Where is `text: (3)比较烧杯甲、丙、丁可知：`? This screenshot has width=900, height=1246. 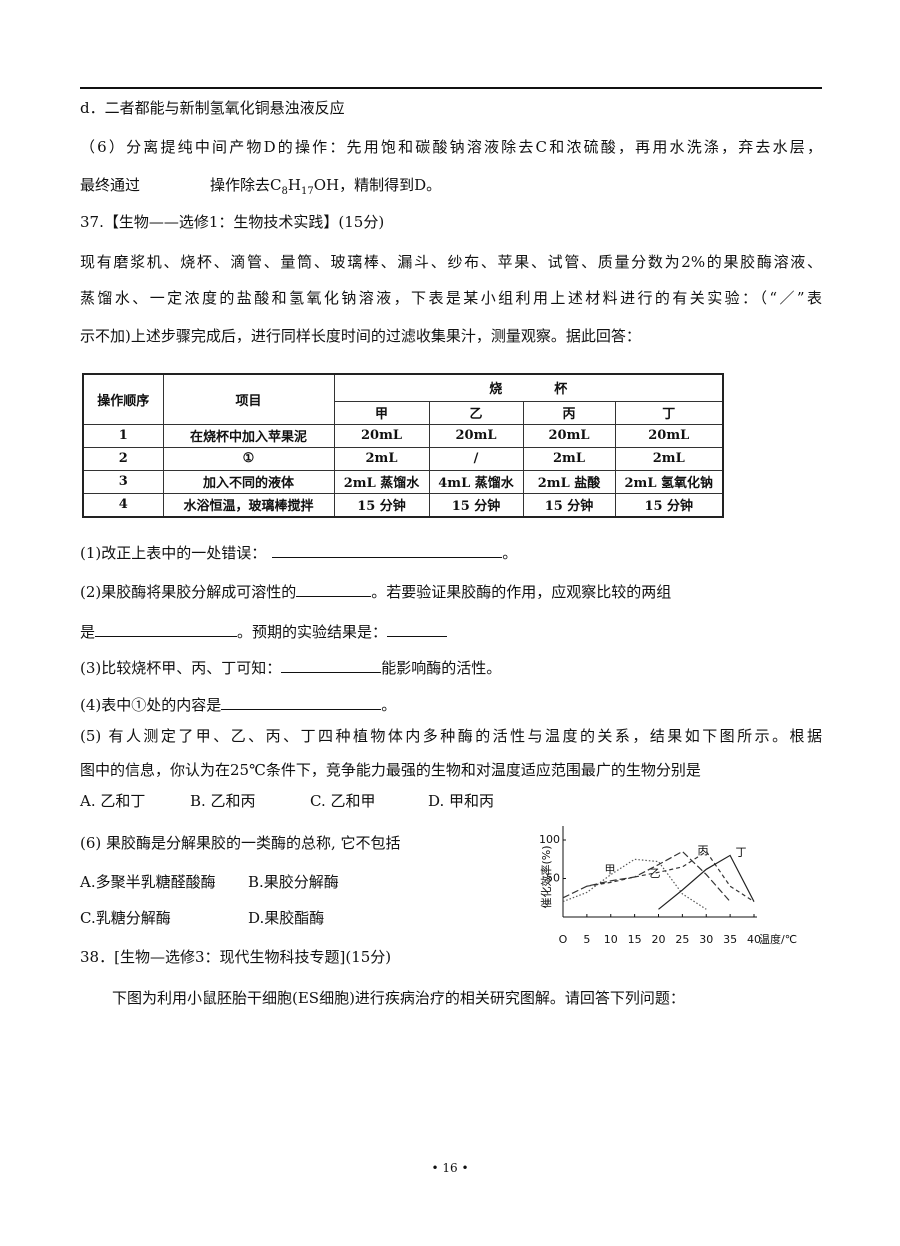
text: (3)比较烧杯甲、丙、丁可知： is located at coordinates (181, 668).